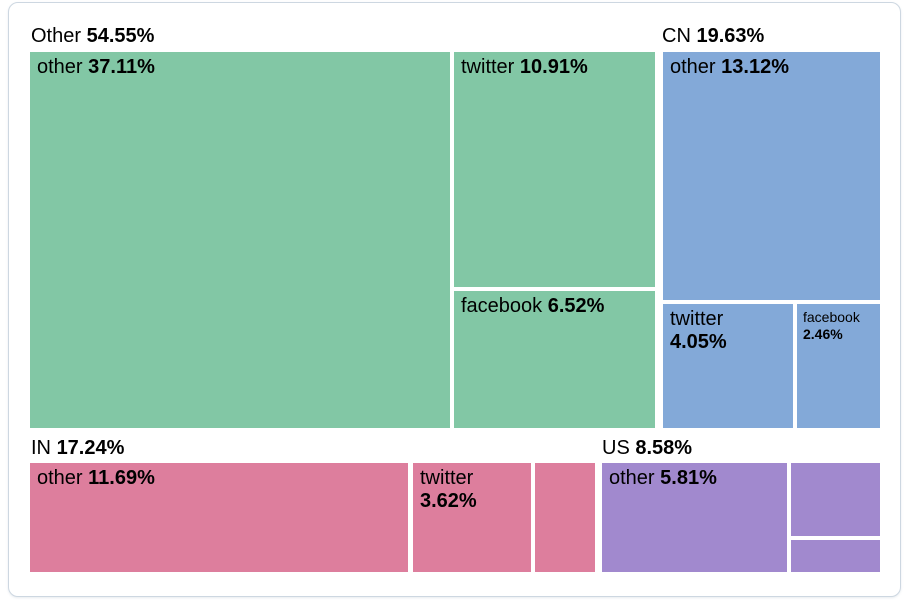  What do you see at coordinates (576, 306) in the screenshot?
I see `cell-percent: 6.52%` at bounding box center [576, 306].